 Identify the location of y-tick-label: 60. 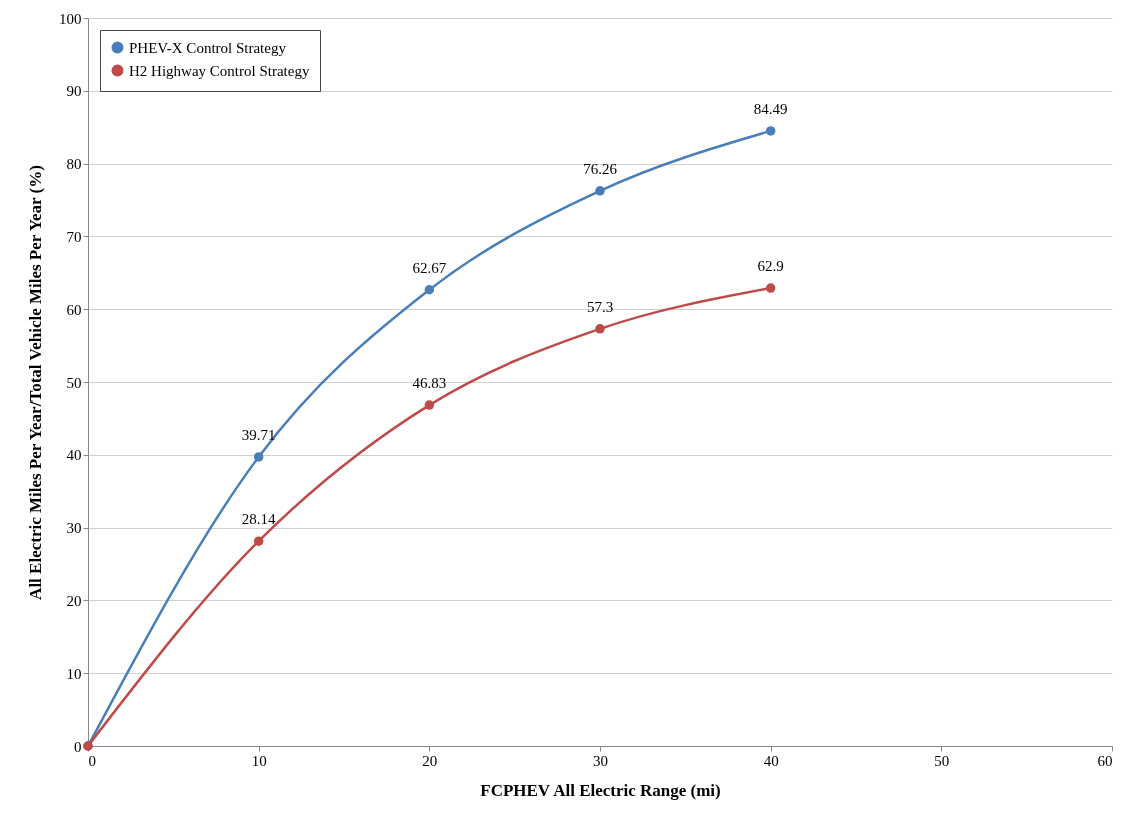
(74, 309).